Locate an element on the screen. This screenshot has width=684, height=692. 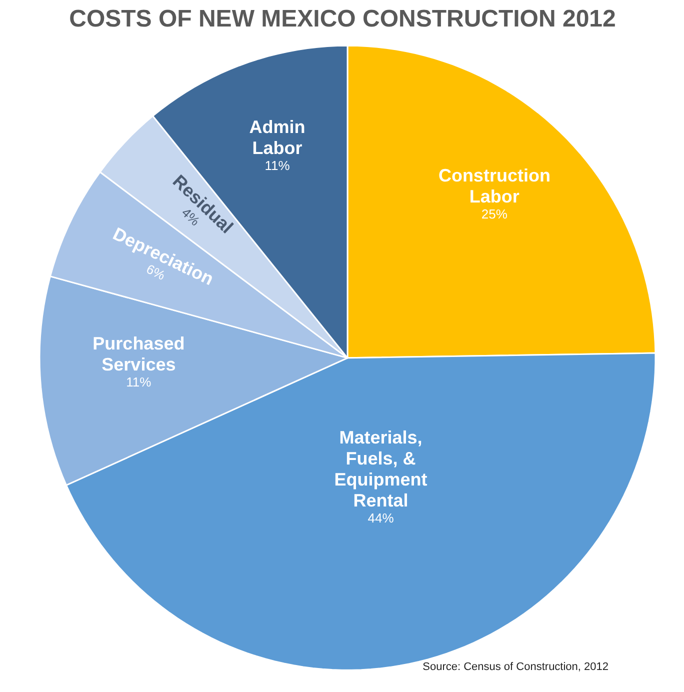
data-label: 25% is located at coordinates (494, 214).